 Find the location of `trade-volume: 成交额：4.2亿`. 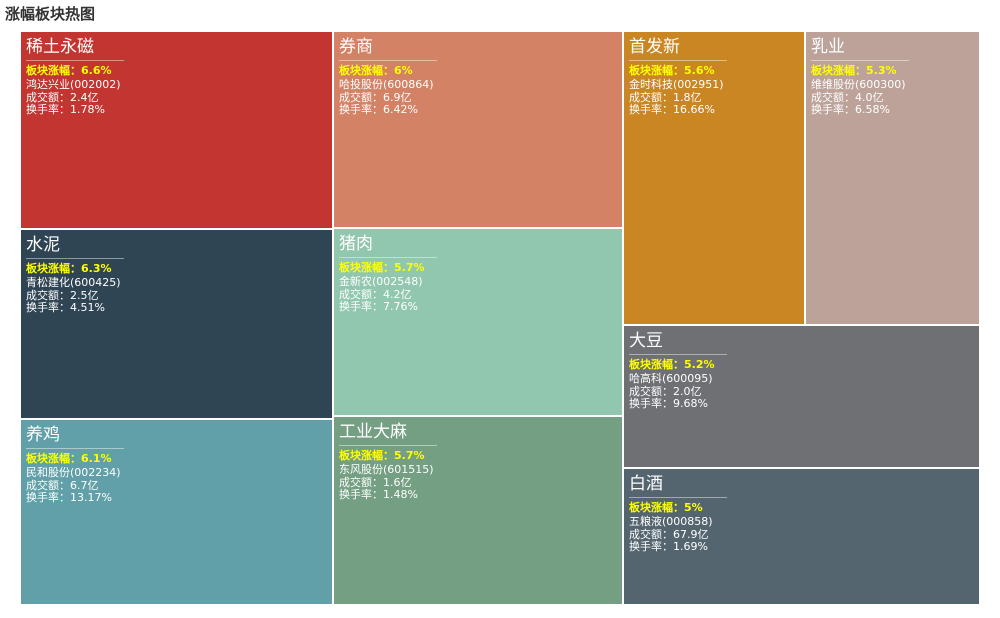

trade-volume: 成交额：4.2亿 is located at coordinates (375, 294).